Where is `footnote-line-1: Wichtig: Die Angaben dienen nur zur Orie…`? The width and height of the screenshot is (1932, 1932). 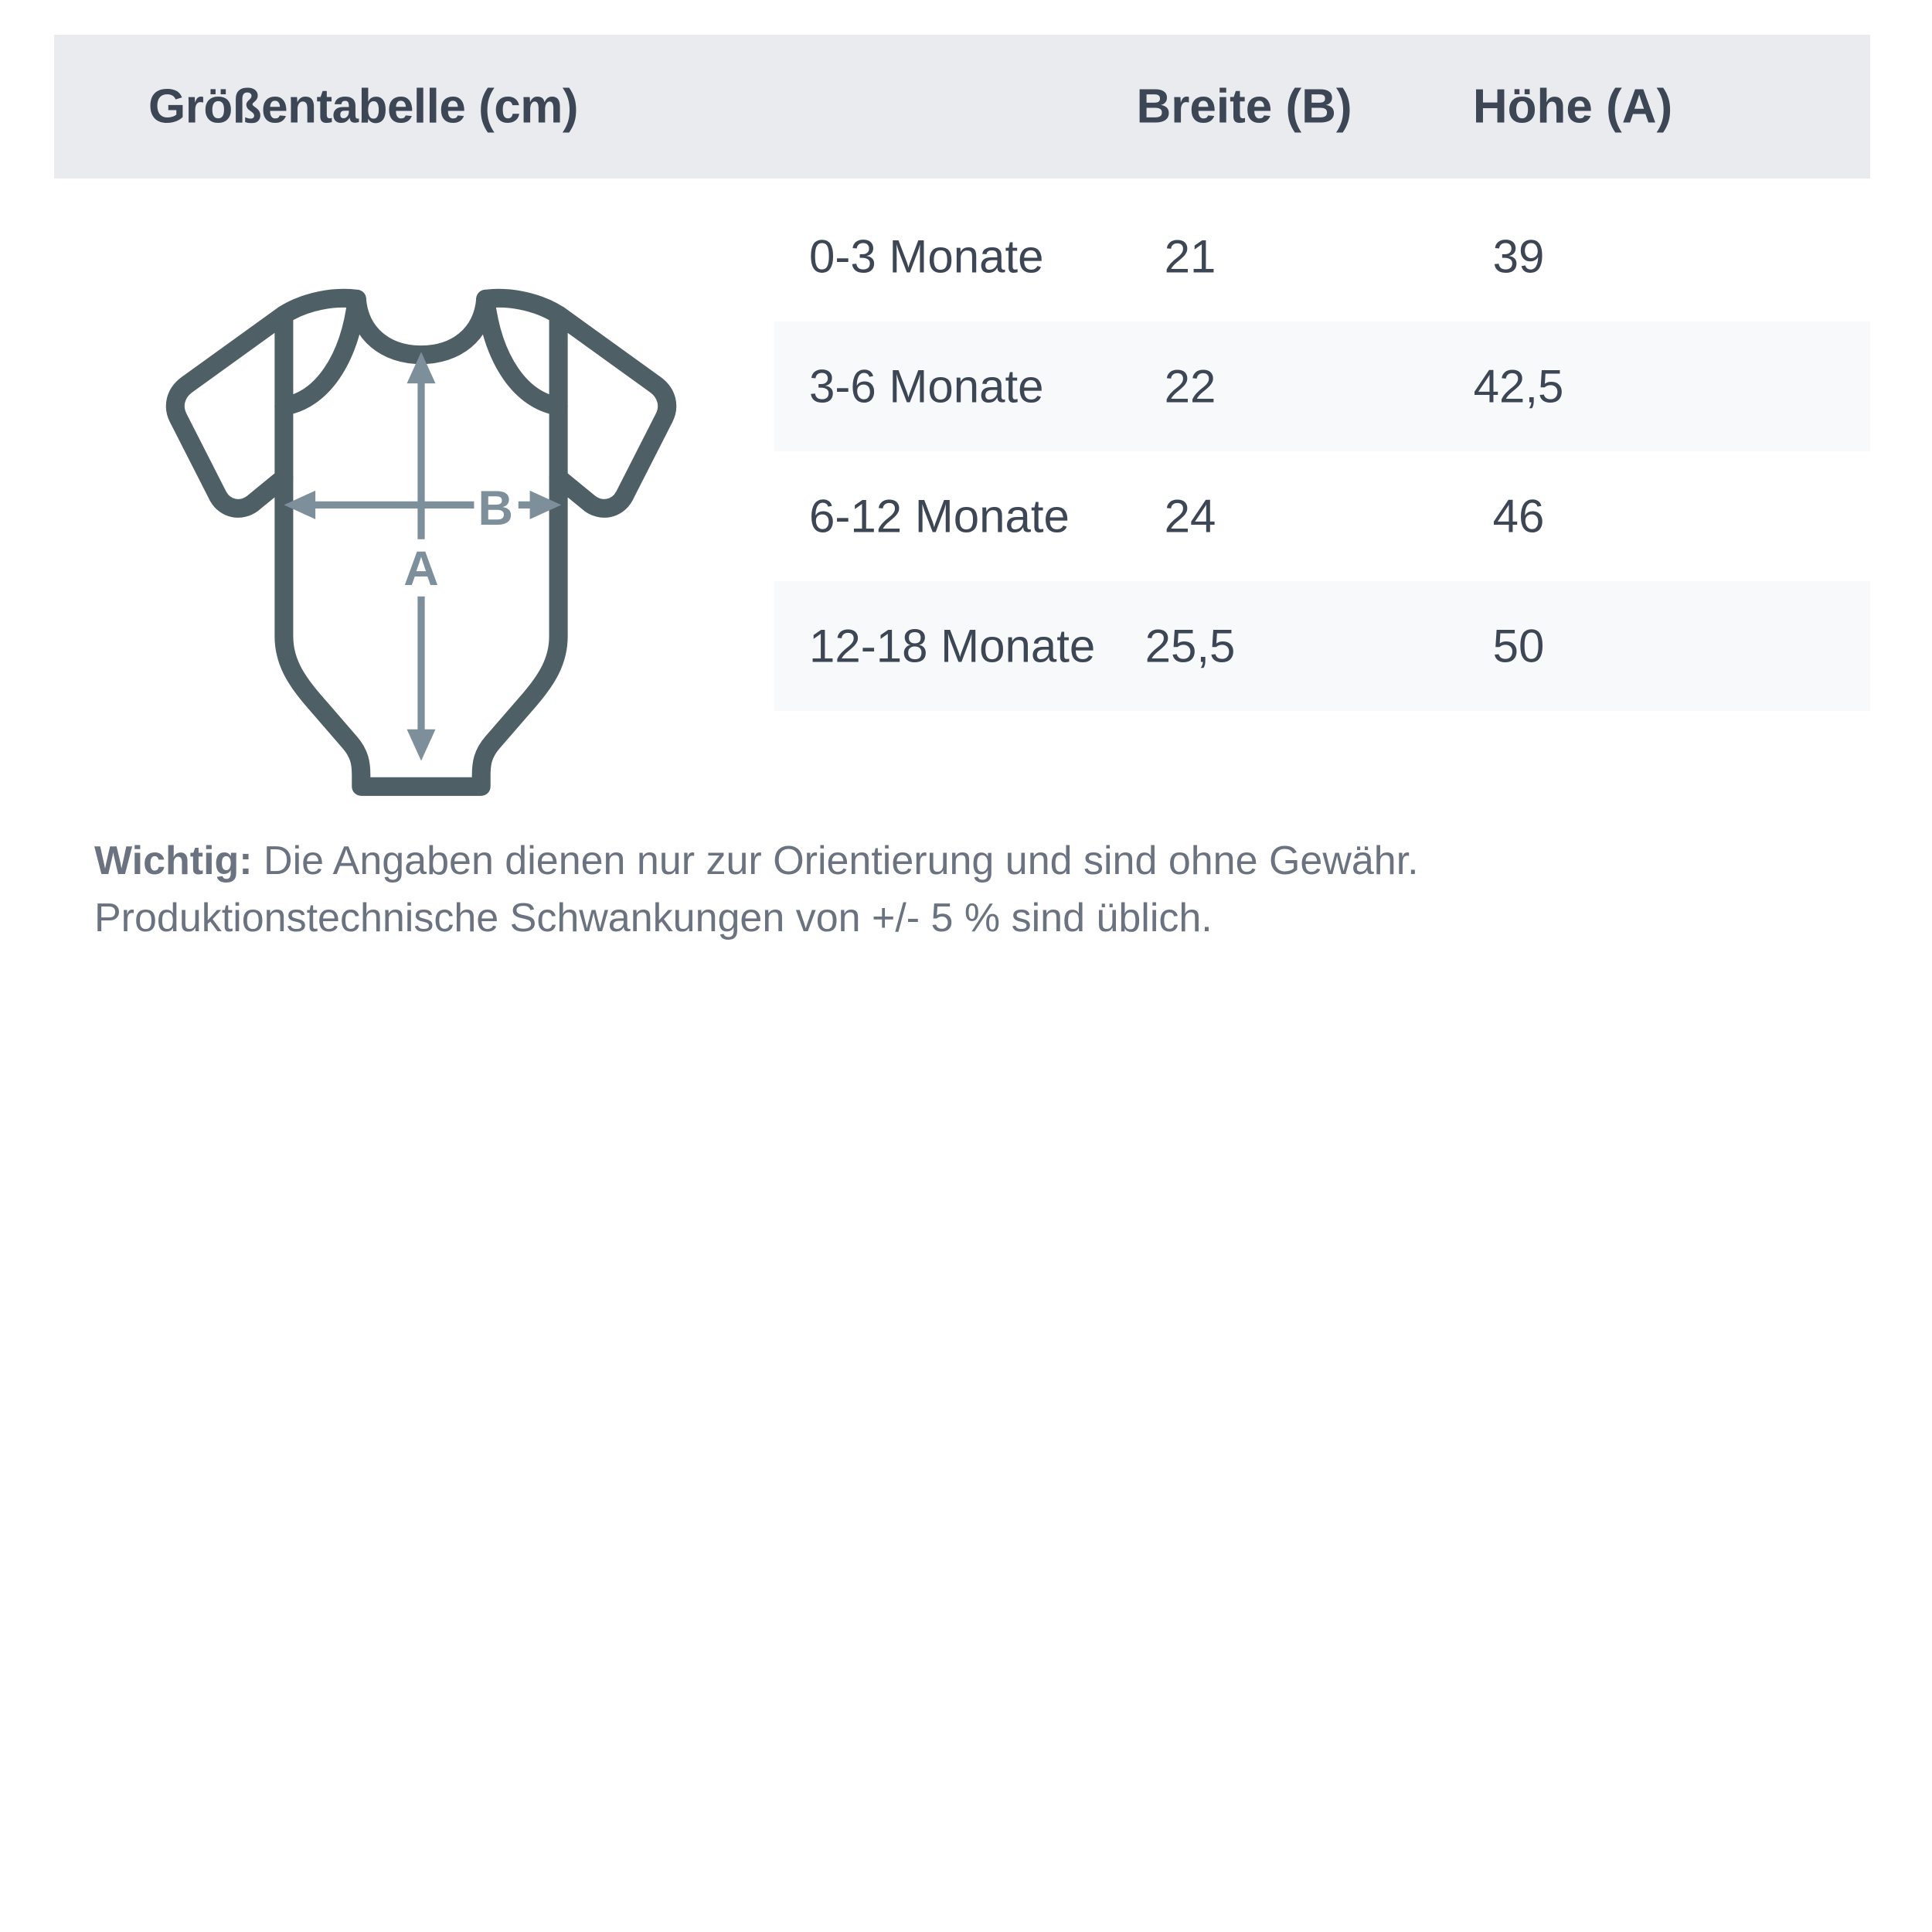 footnote-line-1: Wichtig: Die Angaben dienen nur zur Orie… is located at coordinates (983, 862).